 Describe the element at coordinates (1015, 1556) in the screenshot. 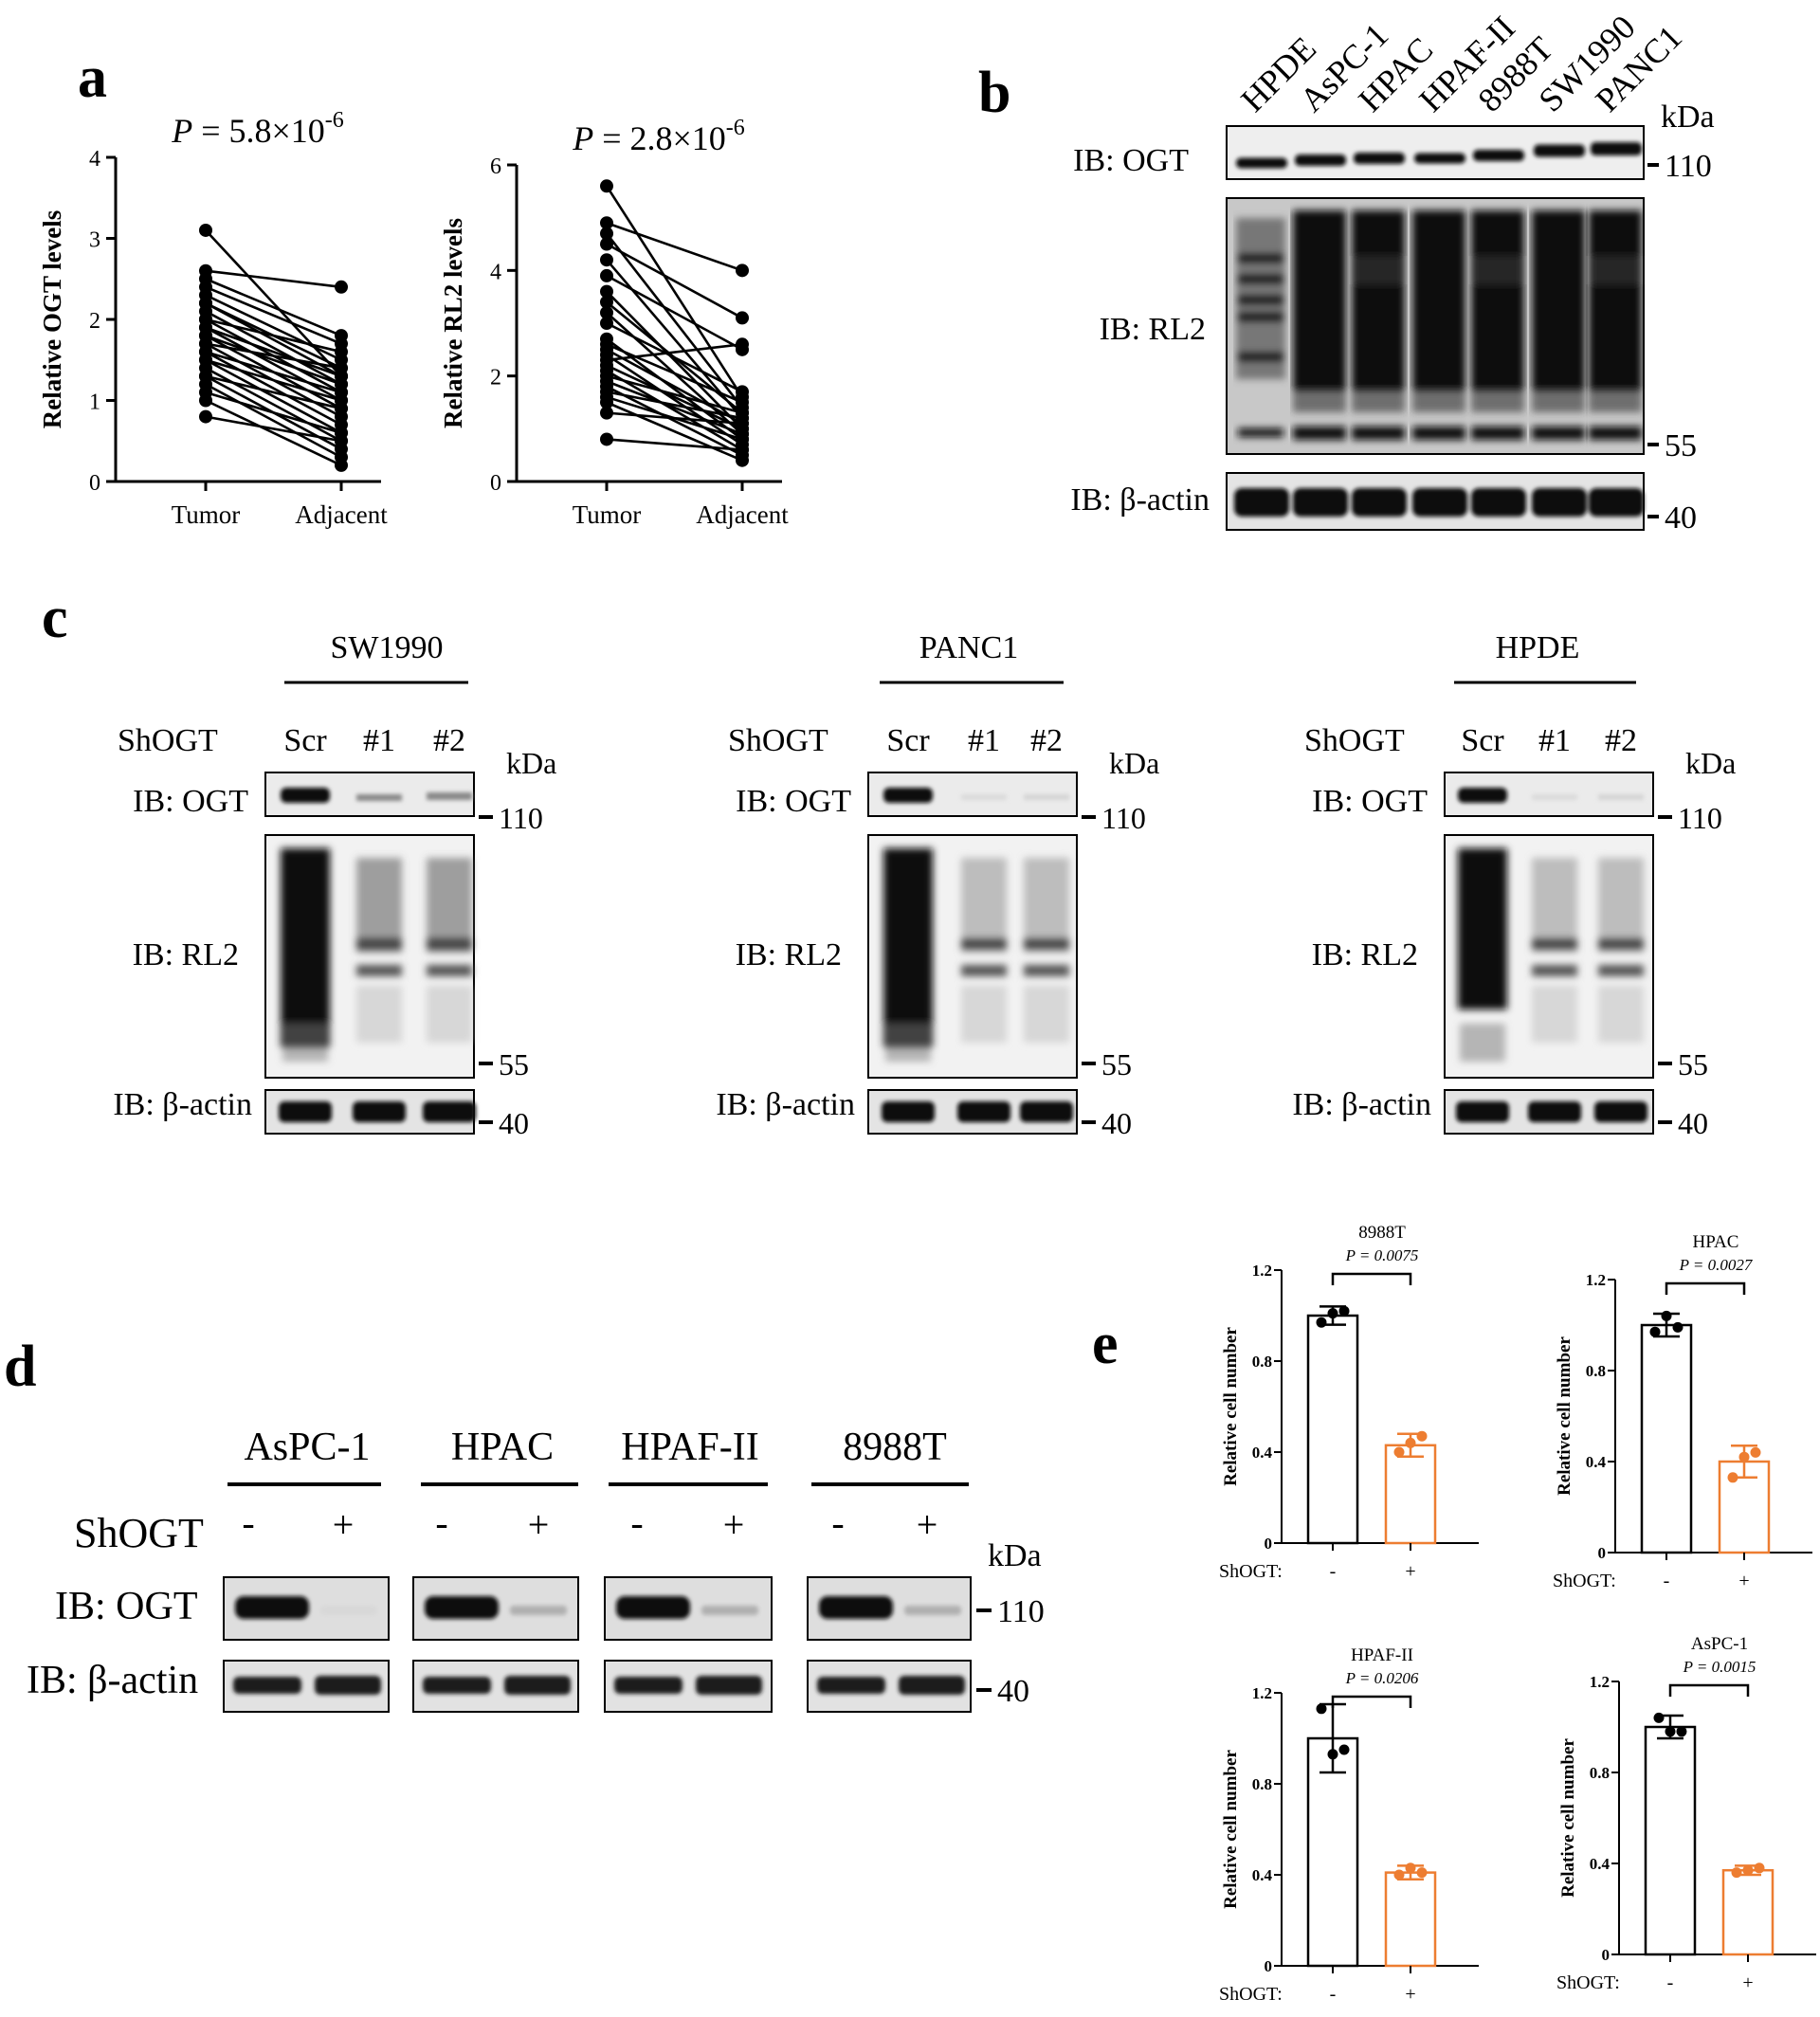

I see `panel-d-kda-label: kDa` at that location.